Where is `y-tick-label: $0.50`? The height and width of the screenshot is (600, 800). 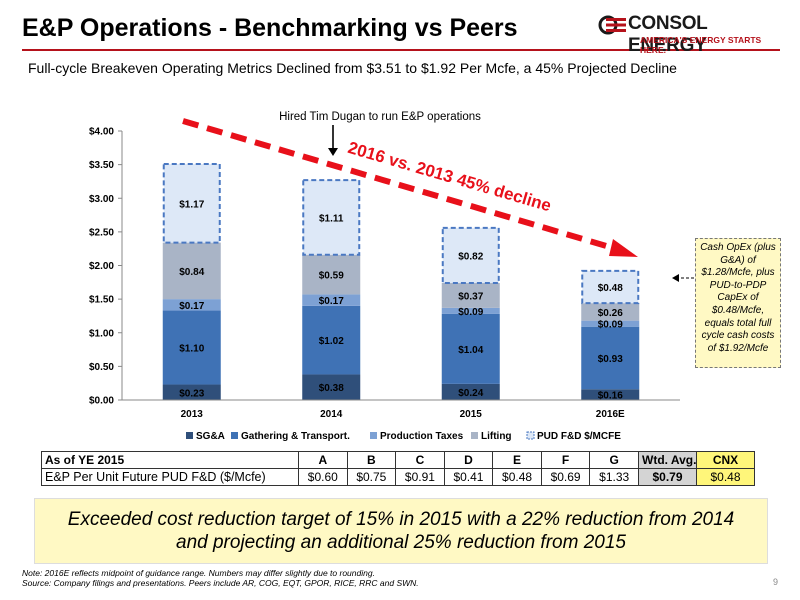 y-tick-label: $0.50 is located at coordinates (101, 367).